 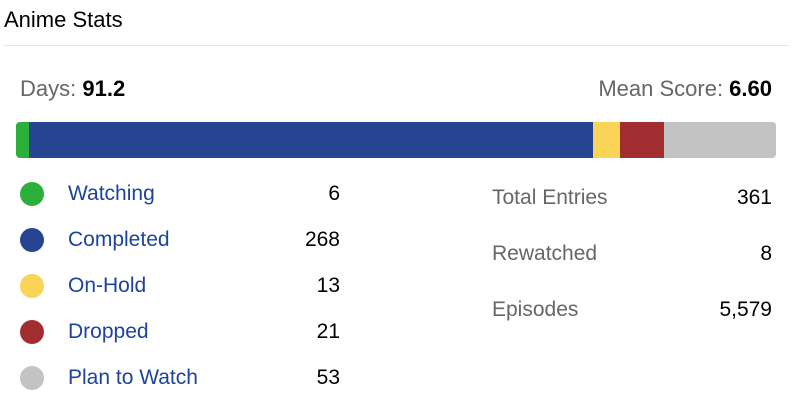 What do you see at coordinates (633, 208) in the screenshot?
I see `total-entries-row: Total Entries 361` at bounding box center [633, 208].